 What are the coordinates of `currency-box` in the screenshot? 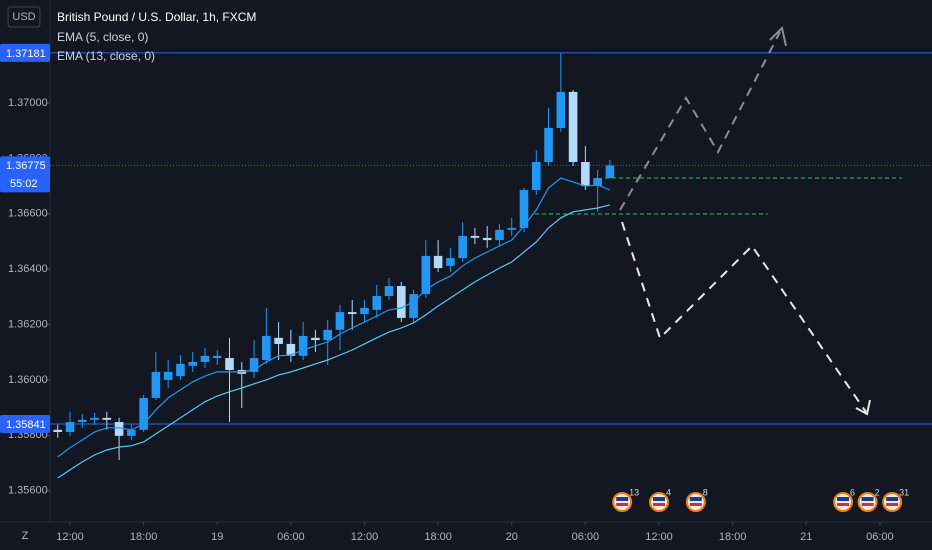 It's located at (24, 17).